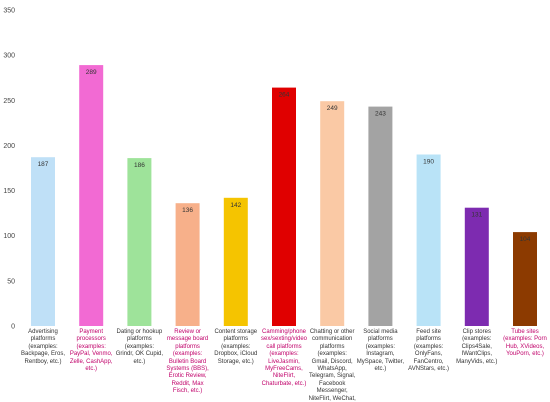  I want to click on y-axis: 0 50 100 150 200 250 300 350, so click(9, 169).